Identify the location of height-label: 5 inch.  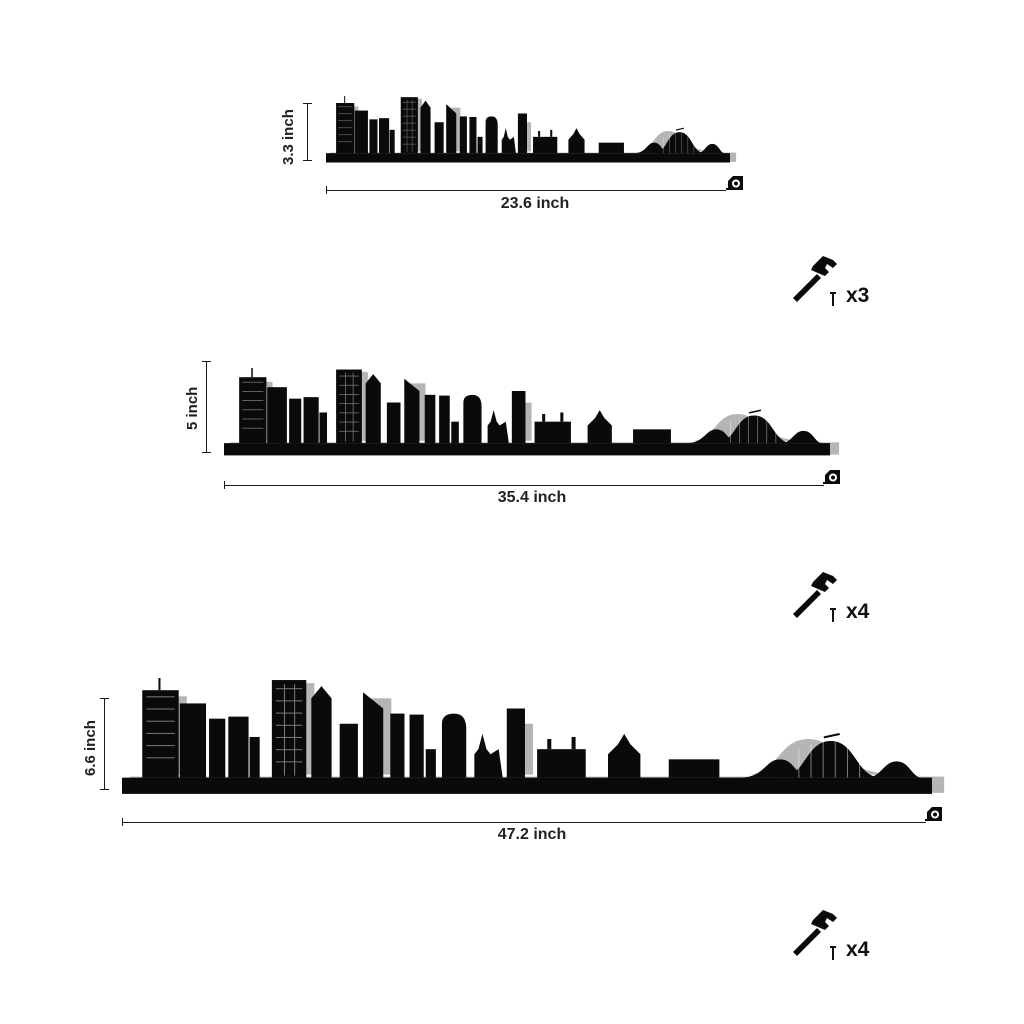
(192, 408).